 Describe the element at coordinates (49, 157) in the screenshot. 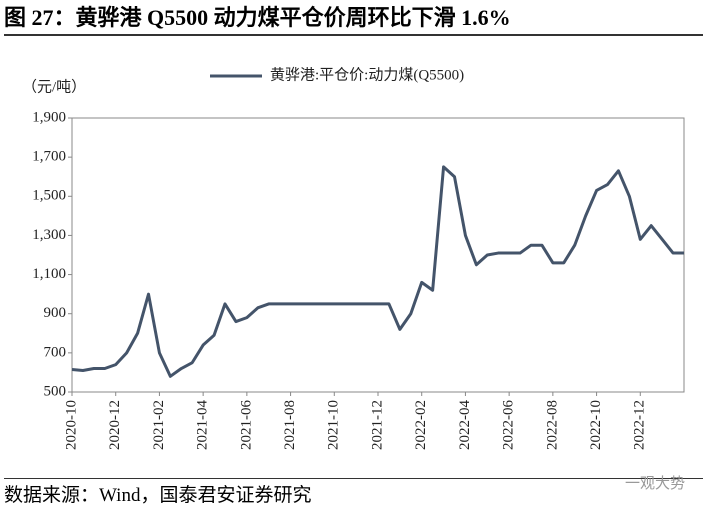

I see `y-tick-label: 1,700` at that location.